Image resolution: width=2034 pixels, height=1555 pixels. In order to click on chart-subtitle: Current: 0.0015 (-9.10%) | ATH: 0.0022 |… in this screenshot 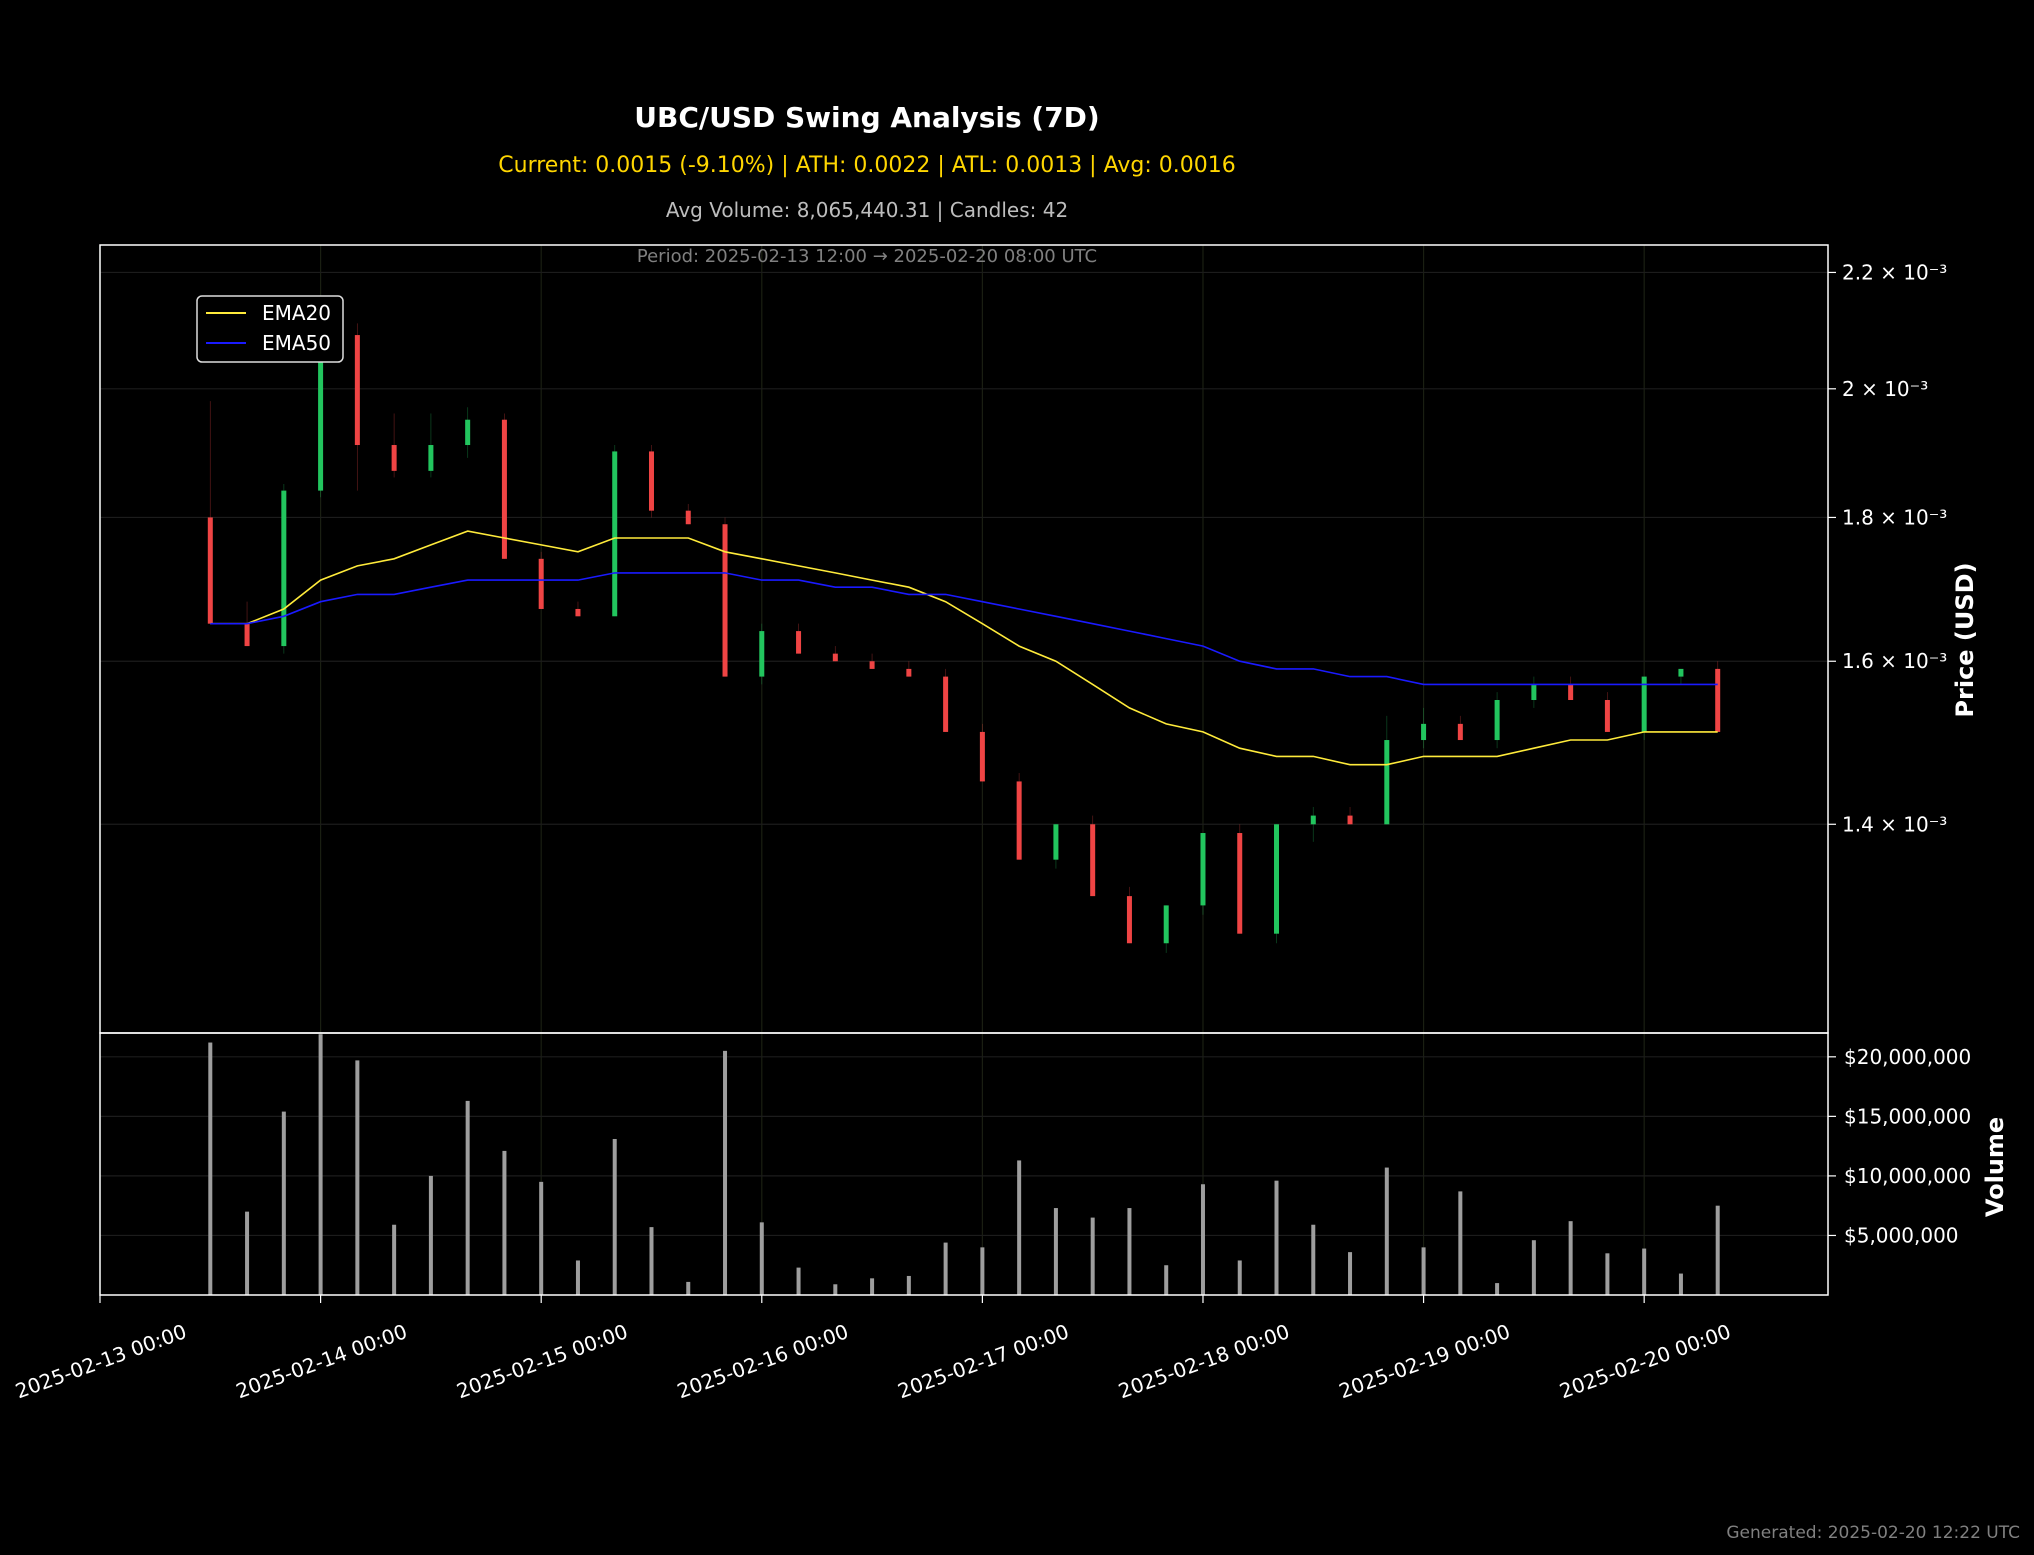, I will do `click(866, 165)`.